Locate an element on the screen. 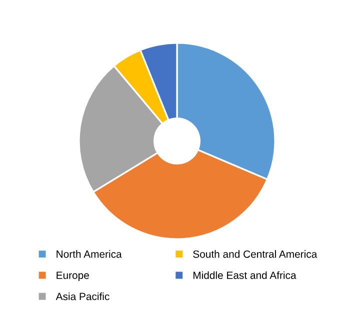 Image resolution: width=349 pixels, height=318 pixels. legend-label: South and Central America is located at coordinates (255, 254).